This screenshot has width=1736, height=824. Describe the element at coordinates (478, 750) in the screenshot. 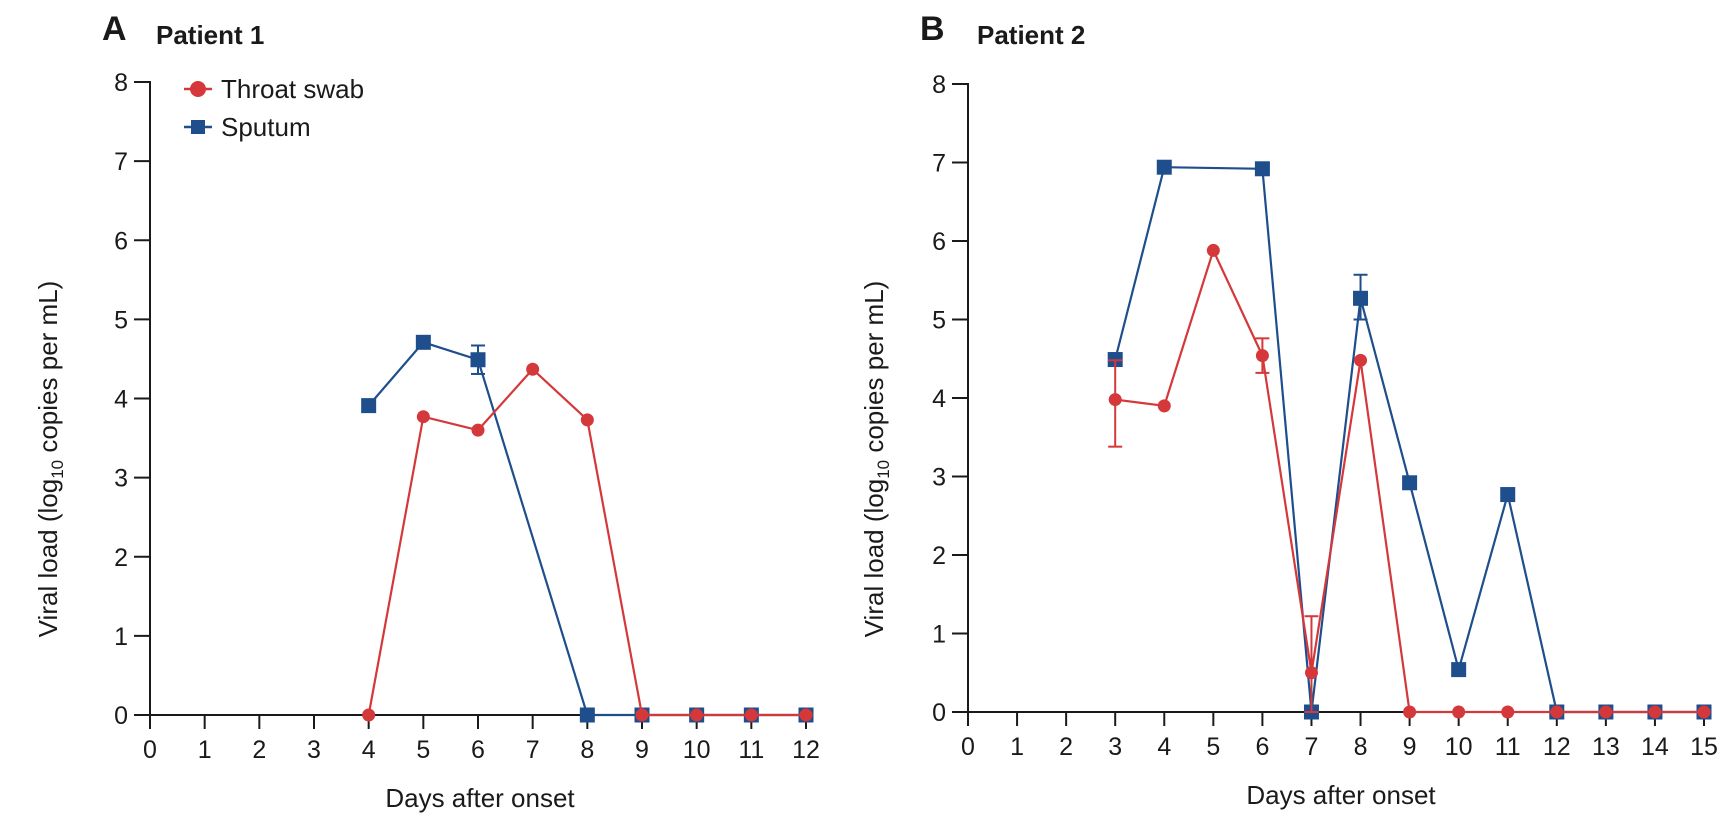

I see `x-tick-label-a-6: 6` at that location.